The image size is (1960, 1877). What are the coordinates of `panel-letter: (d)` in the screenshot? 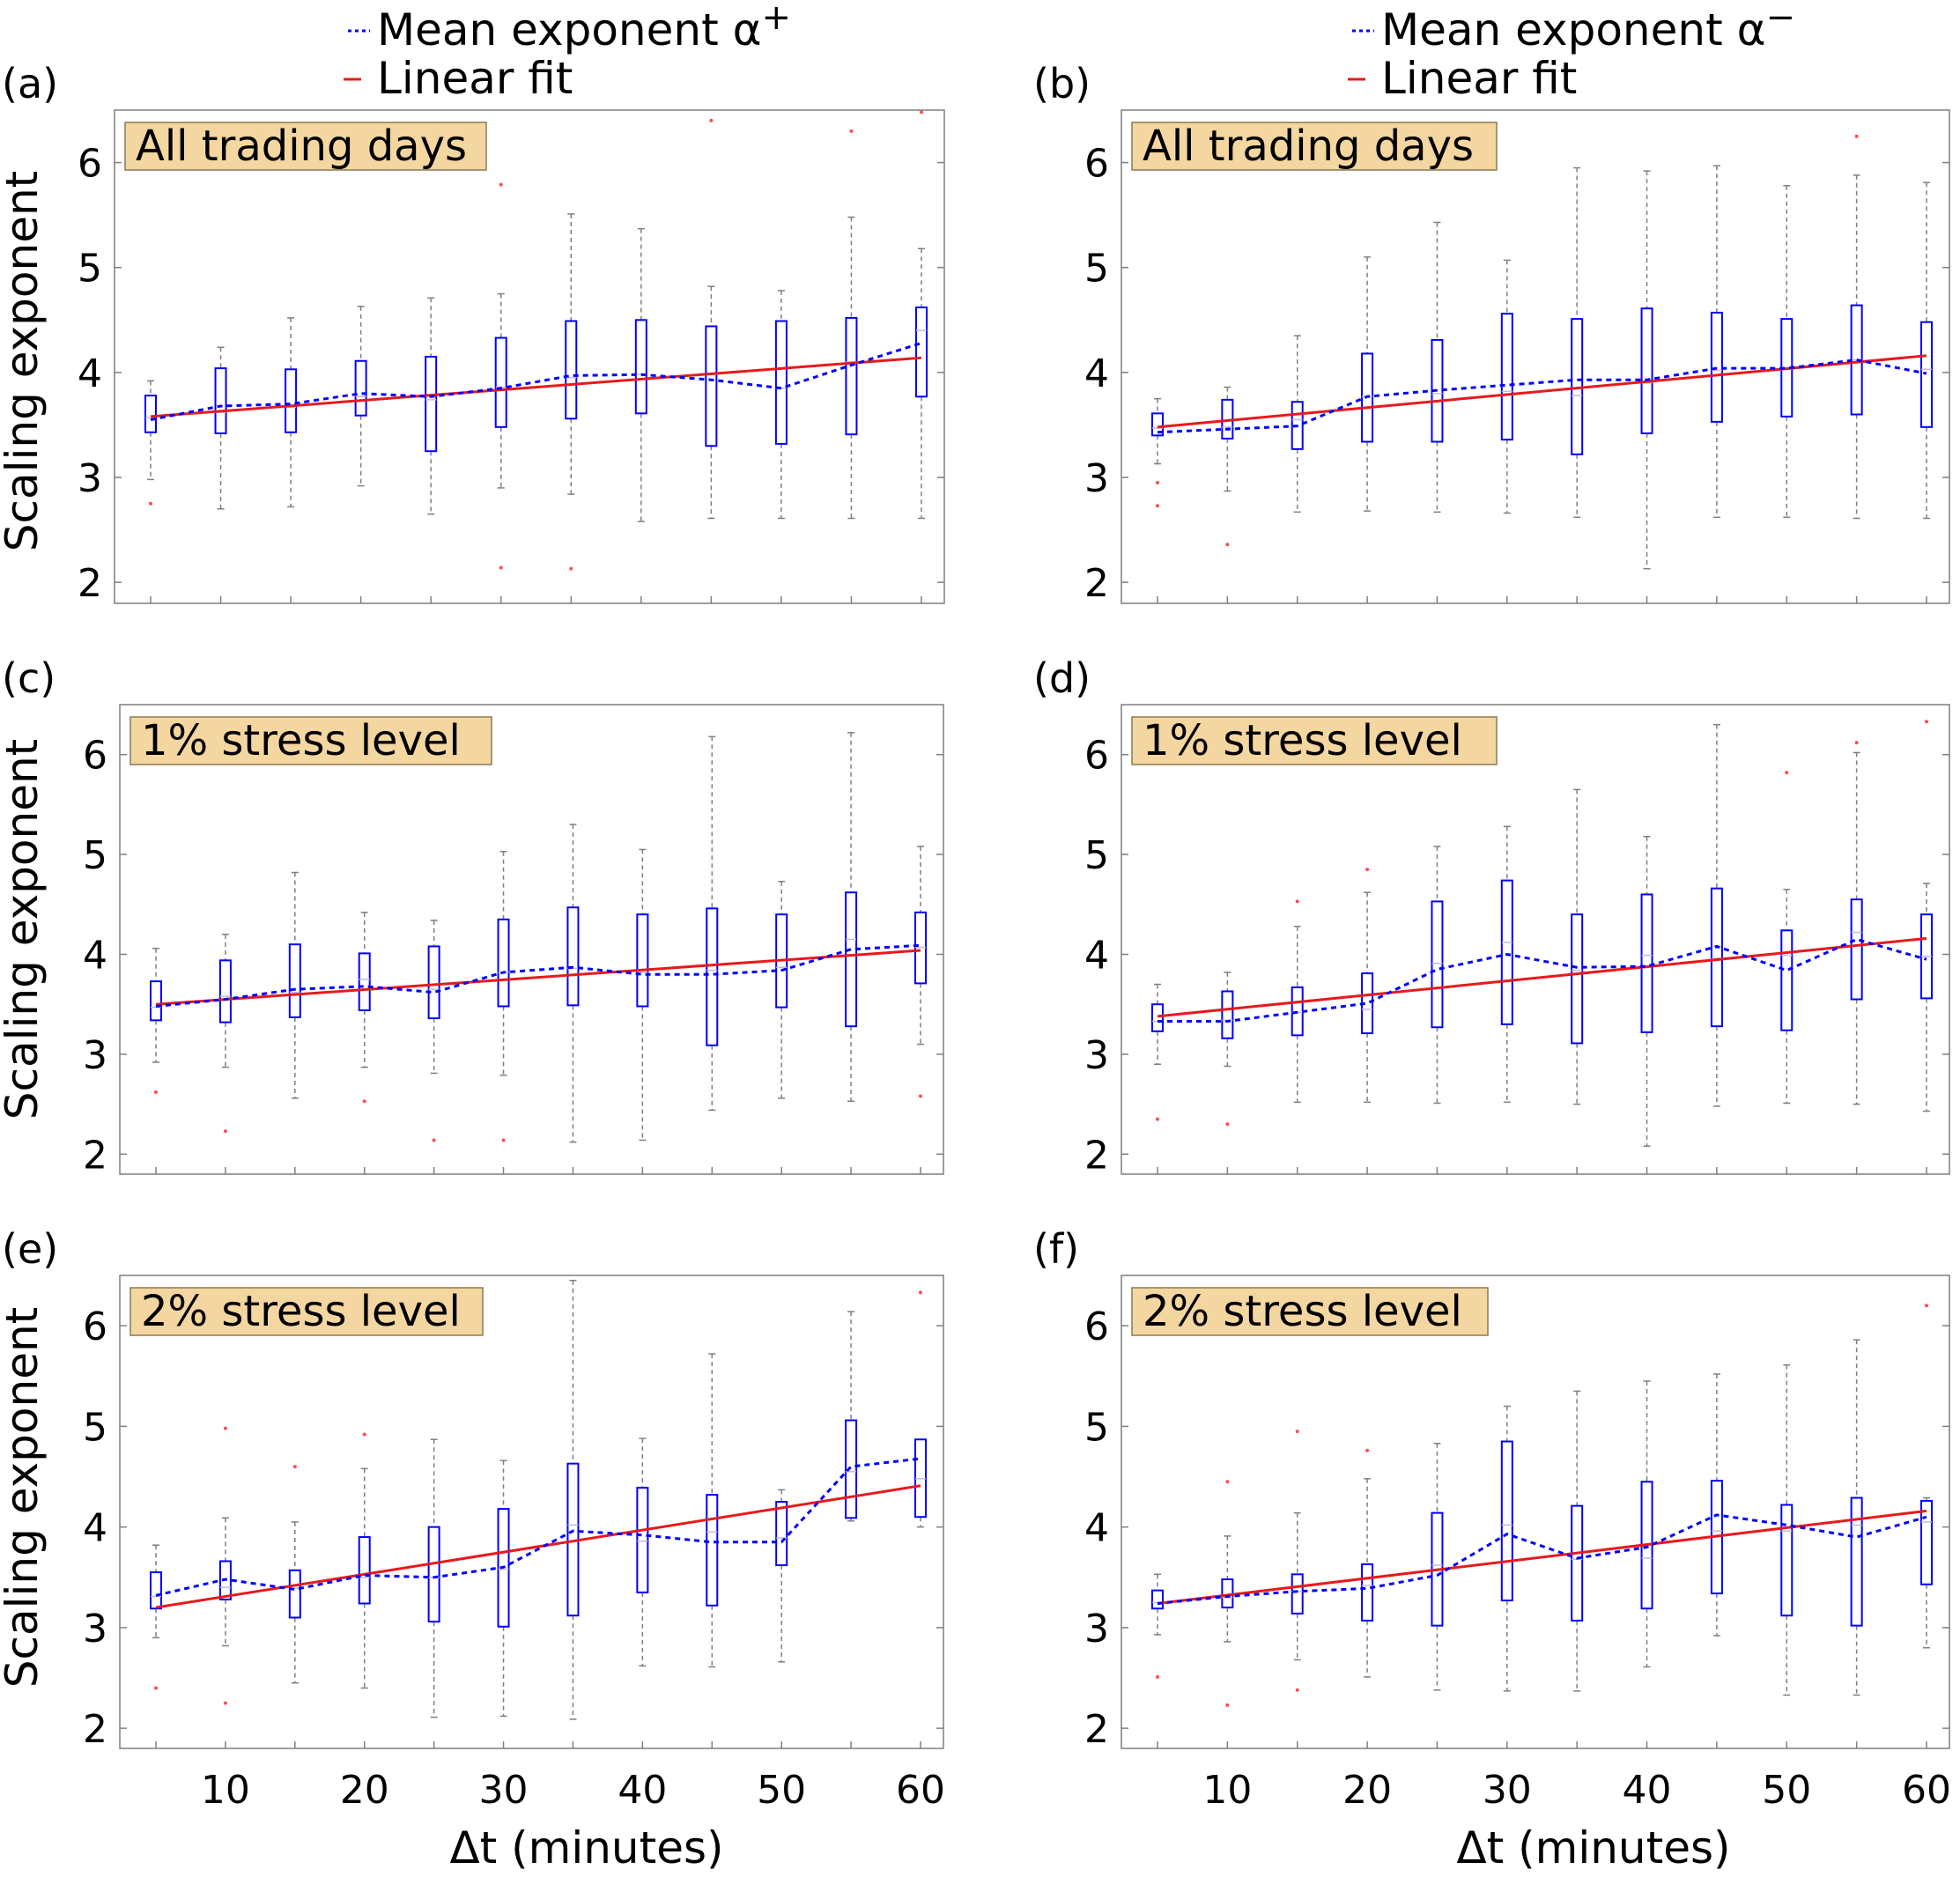 It's located at (1062, 678).